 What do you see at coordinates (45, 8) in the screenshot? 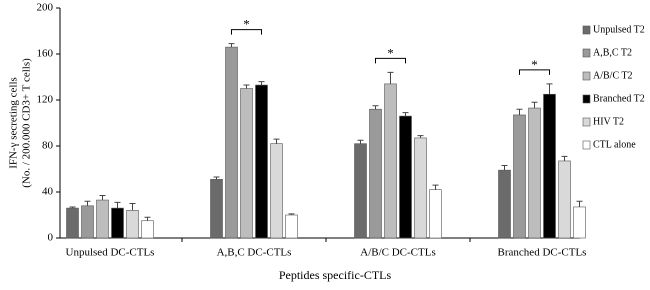
I see `y-tick-label: 200` at bounding box center [45, 8].